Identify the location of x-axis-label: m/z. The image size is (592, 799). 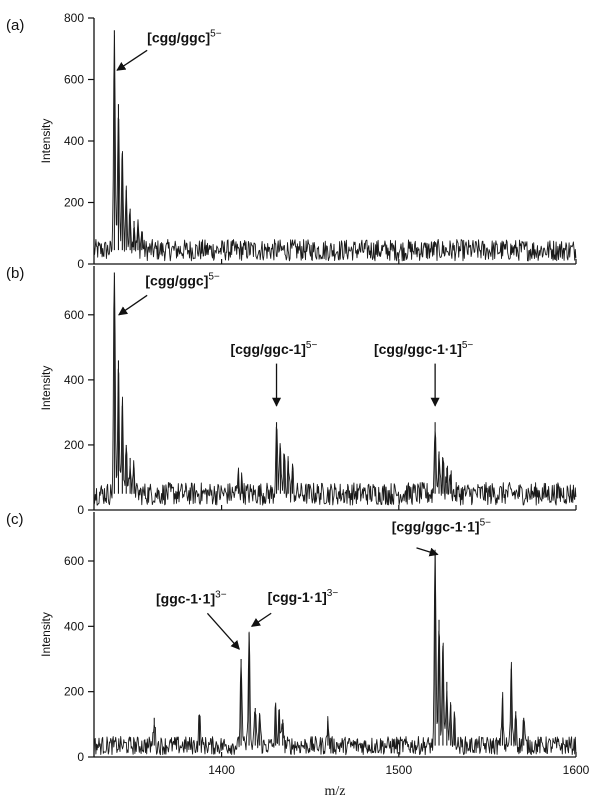
(335, 791).